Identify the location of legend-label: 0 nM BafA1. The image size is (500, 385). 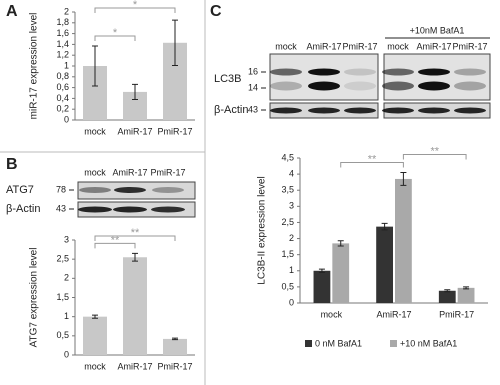
(338, 343).